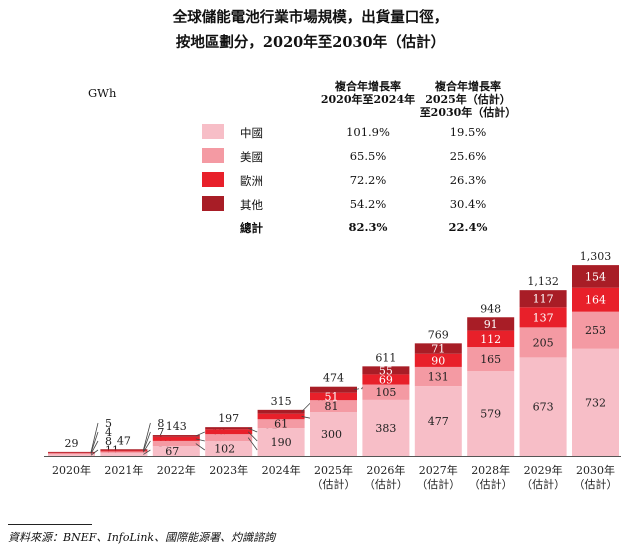 This screenshot has height=553, width=621. I want to click on cagr-header-2025-2030: 複合年增長率 2025年（估計） 至2030年（估計）, so click(468, 99).